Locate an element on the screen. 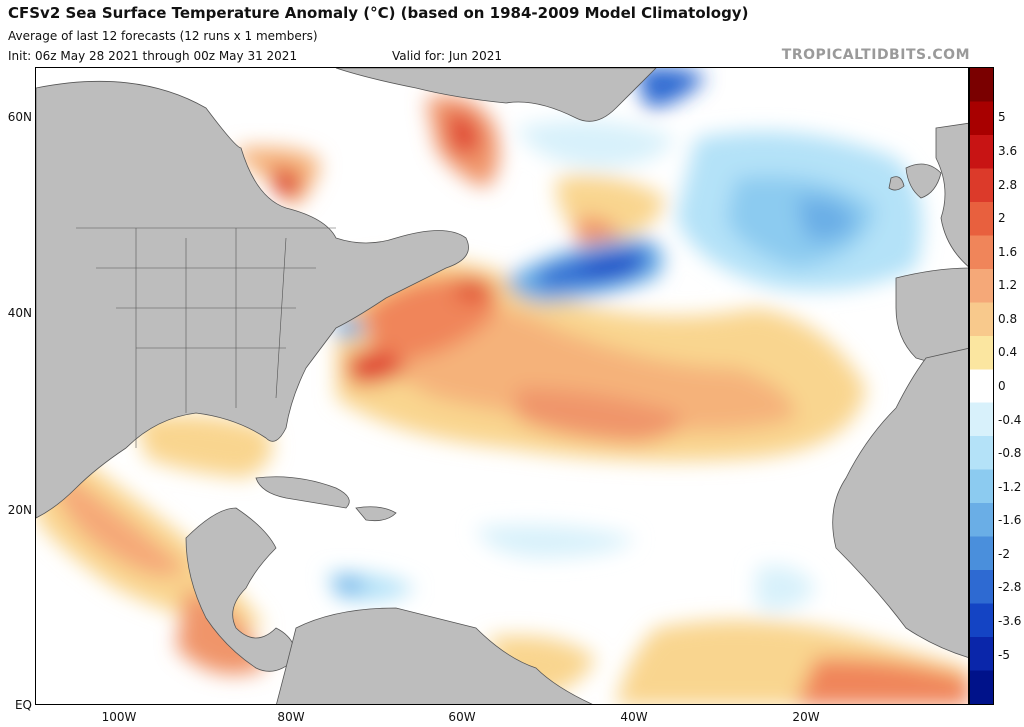 This screenshot has width=1024, height=727. land-europe is located at coordinates (951, 194).